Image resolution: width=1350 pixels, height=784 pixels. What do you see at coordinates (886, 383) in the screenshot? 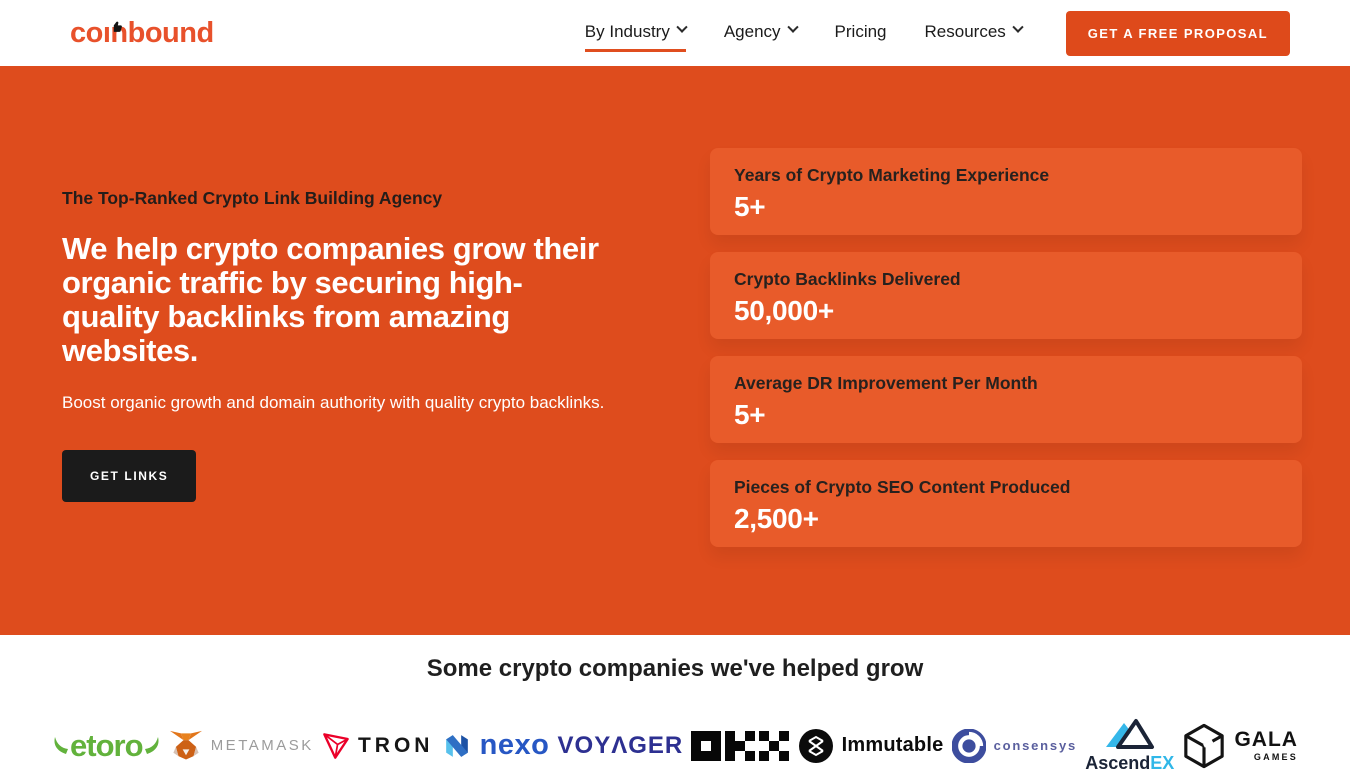
I see `stat-label: Average DR Improvement Per Month` at bounding box center [886, 383].